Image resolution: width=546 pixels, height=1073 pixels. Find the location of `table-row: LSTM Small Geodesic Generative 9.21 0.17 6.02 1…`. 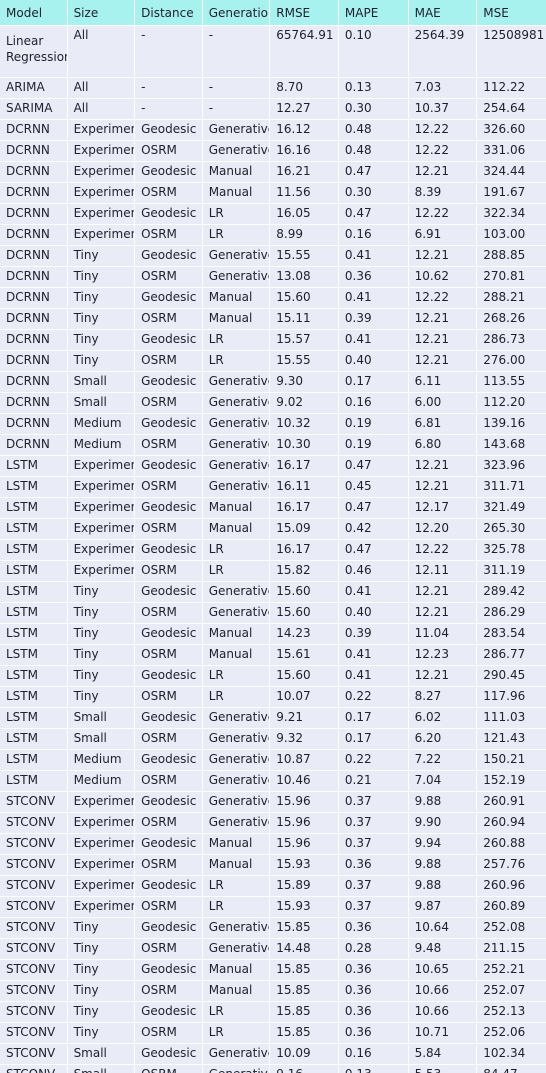

table-row: LSTM Small Geodesic Generative 9.21 0.17 6.02 1… is located at coordinates (273, 718).